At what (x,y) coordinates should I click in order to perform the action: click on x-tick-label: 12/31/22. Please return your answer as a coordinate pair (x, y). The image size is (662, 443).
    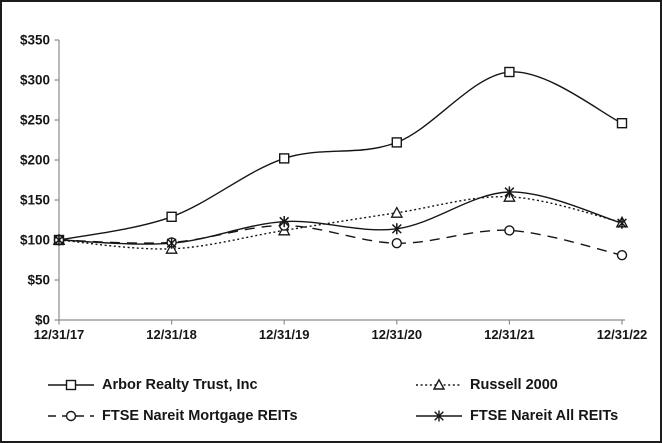
    Looking at the image, I should click on (622, 334).